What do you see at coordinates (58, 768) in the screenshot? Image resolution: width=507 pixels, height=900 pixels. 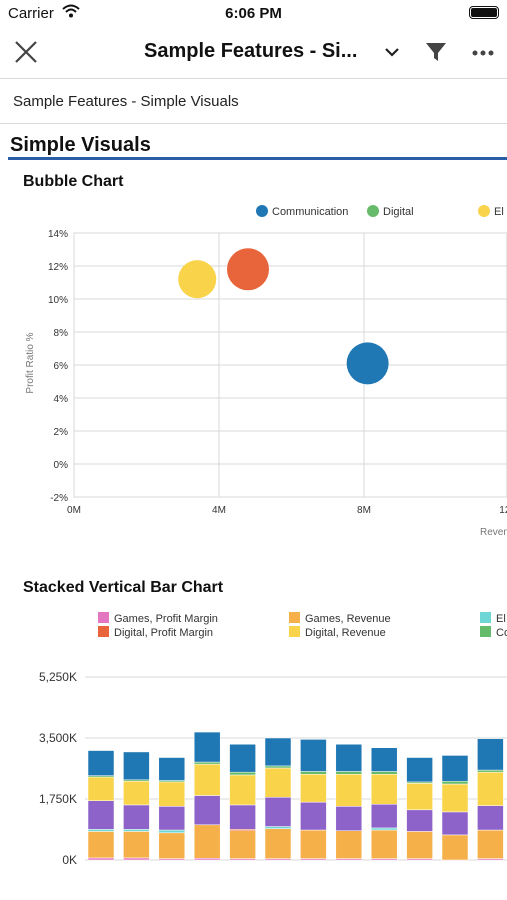 I see `bar-y-axis: 5,250K 3,500K 1,750K 0K` at bounding box center [58, 768].